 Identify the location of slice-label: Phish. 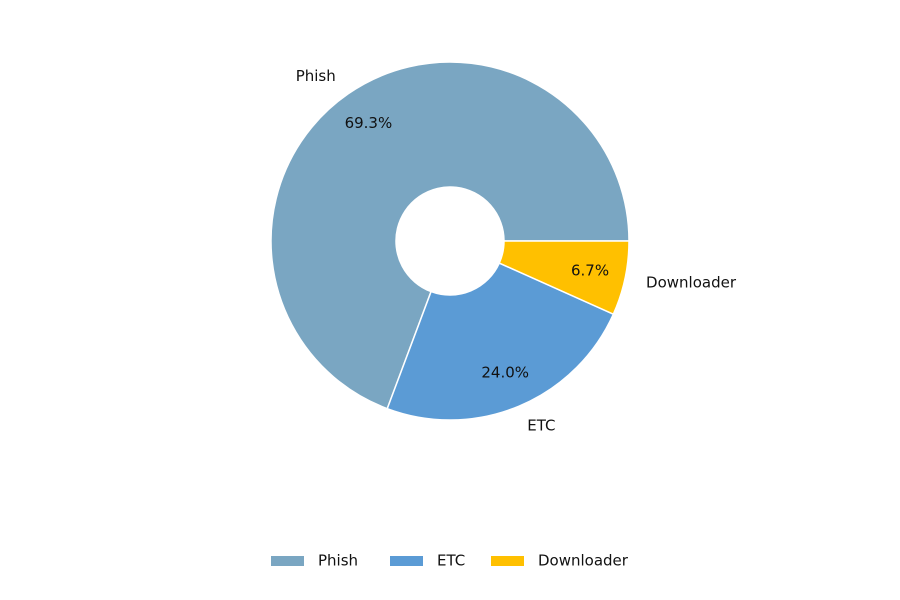
(316, 76).